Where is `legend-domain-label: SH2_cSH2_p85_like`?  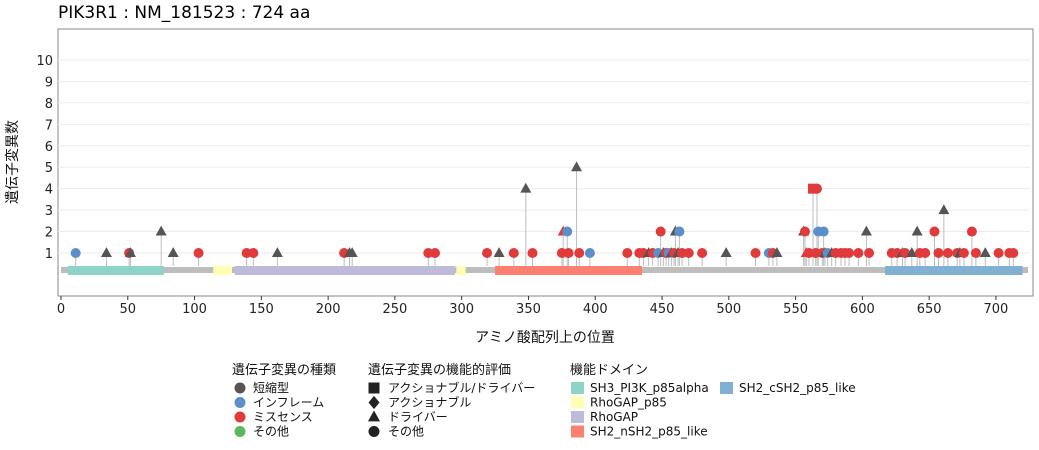
legend-domain-label: SH2_cSH2_p85_like is located at coordinates (797, 388).